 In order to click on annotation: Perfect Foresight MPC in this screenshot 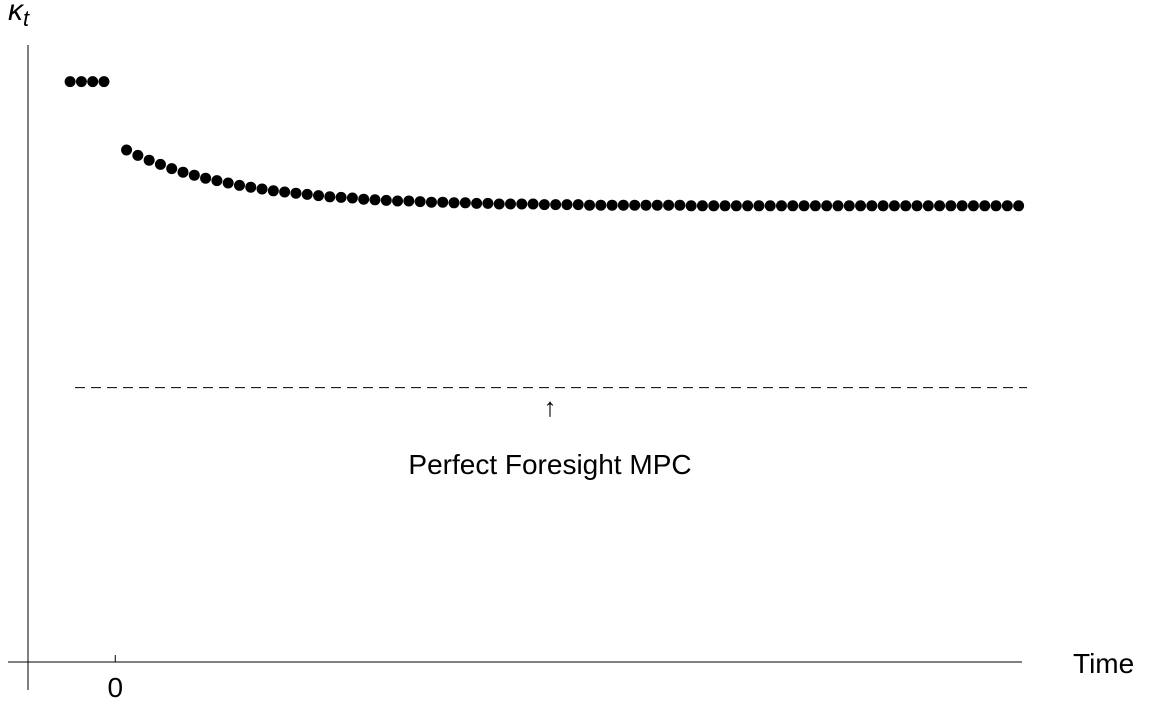, I will do `click(549, 464)`.